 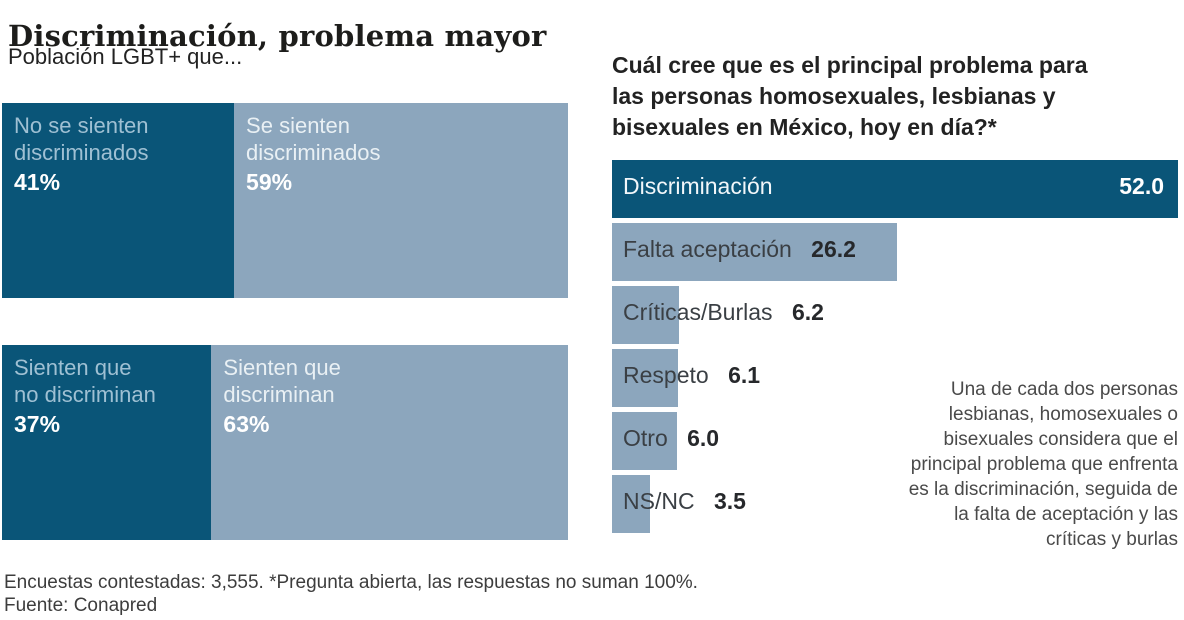 What do you see at coordinates (1112, 539) in the screenshot?
I see `annotation-line: críticas y burlas` at bounding box center [1112, 539].